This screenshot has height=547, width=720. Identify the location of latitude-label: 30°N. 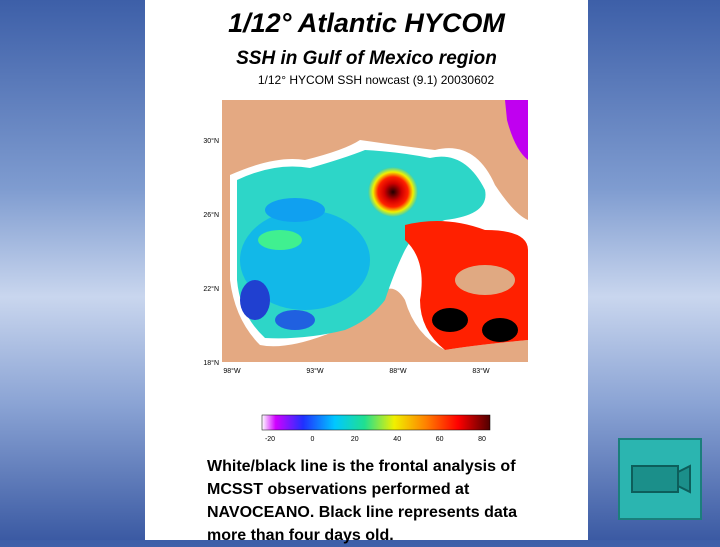
(211, 141).